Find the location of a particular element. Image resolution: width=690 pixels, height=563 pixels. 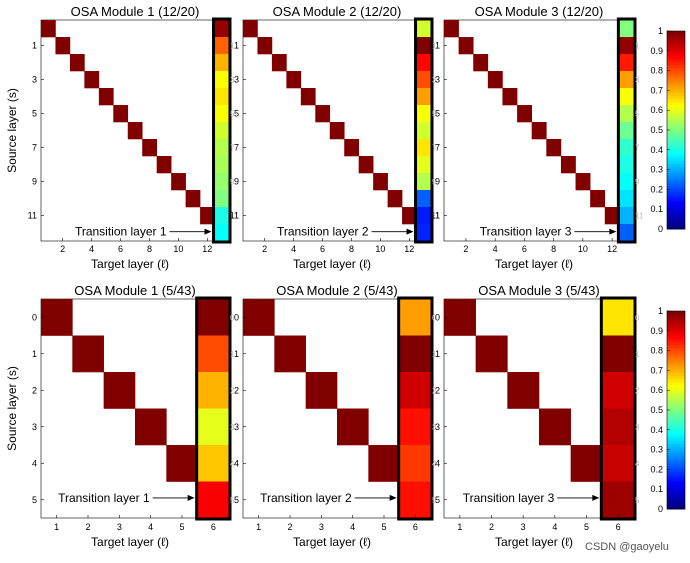

y-tick-label-right: 11 is located at coordinates (234, 216).